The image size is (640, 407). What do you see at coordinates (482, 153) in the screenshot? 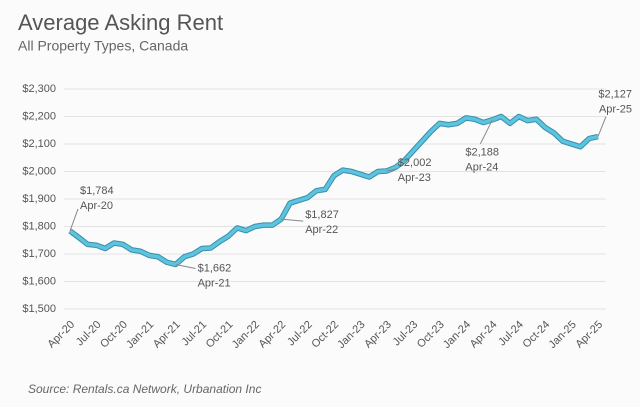
I see `data-label: $2,188` at bounding box center [482, 153].